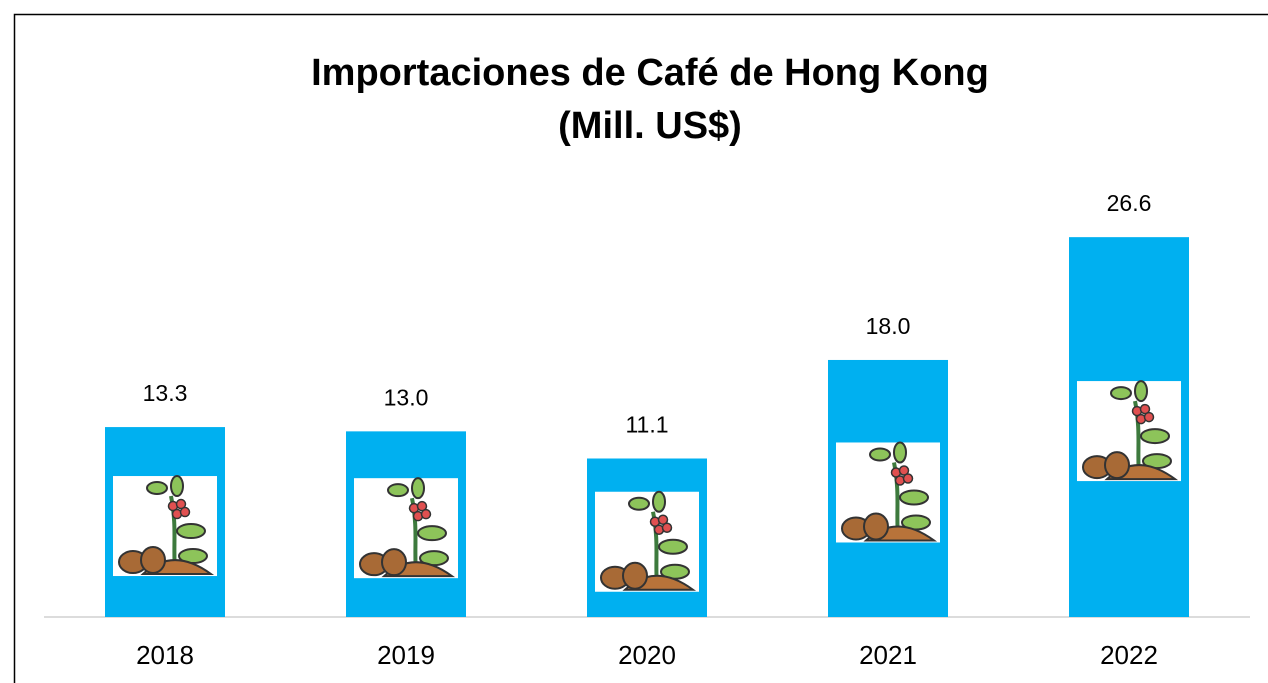 The height and width of the screenshot is (683, 1268). Describe the element at coordinates (650, 73) in the screenshot. I see `chart-title: Importaciones de Café de Hong Kong` at that location.